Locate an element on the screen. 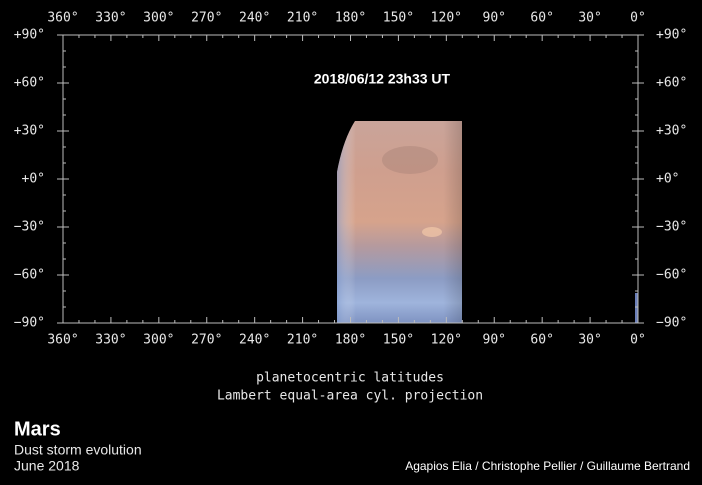  timestamp: 2018/06/12 23h33 UT is located at coordinates (382, 79).